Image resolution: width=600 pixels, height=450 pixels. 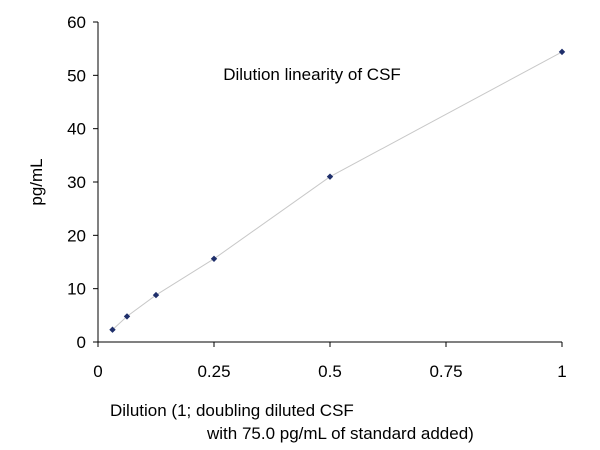 I want to click on y-tick-label: 40, so click(x=76, y=129).